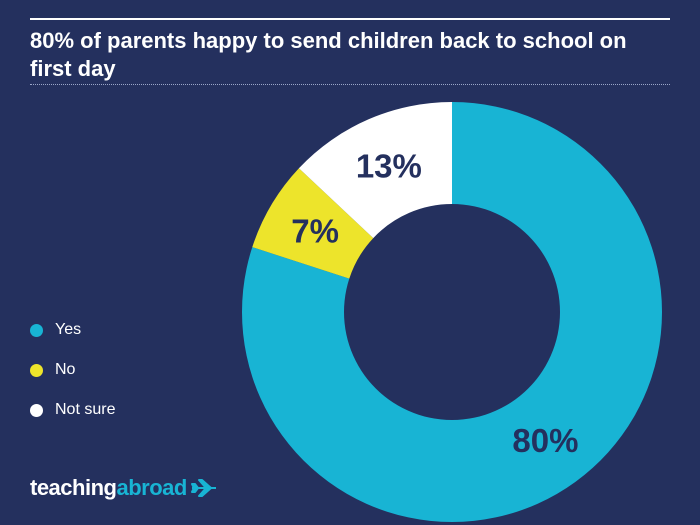  I want to click on brand-name-part1: teaching, so click(73, 487).